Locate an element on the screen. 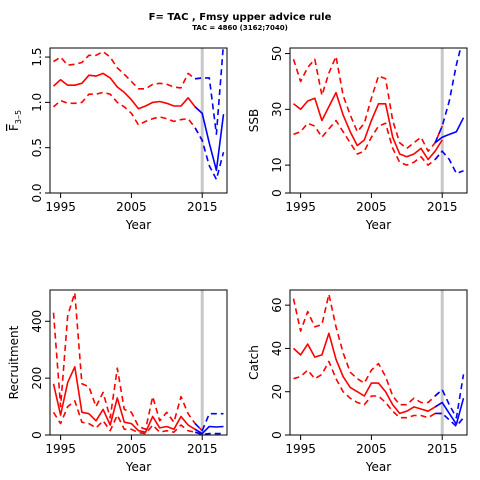 This screenshot has width=480, height=480. y-tick-label: 200 is located at coordinates (37, 378).